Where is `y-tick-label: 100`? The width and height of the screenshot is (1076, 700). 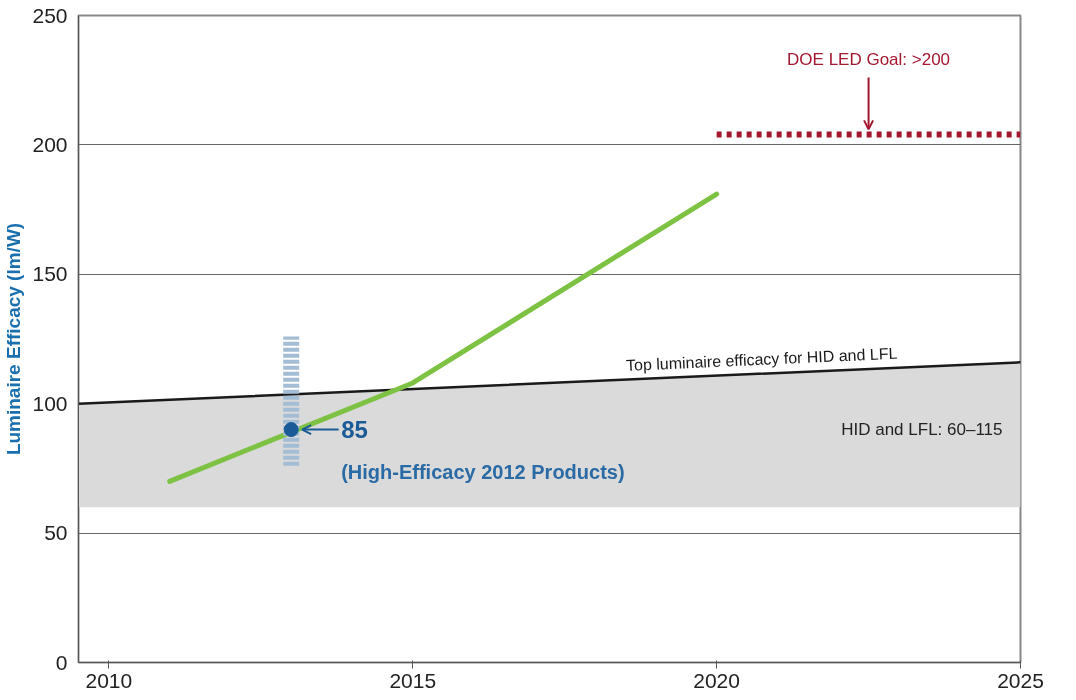
y-tick-label: 100 is located at coordinates (50, 403).